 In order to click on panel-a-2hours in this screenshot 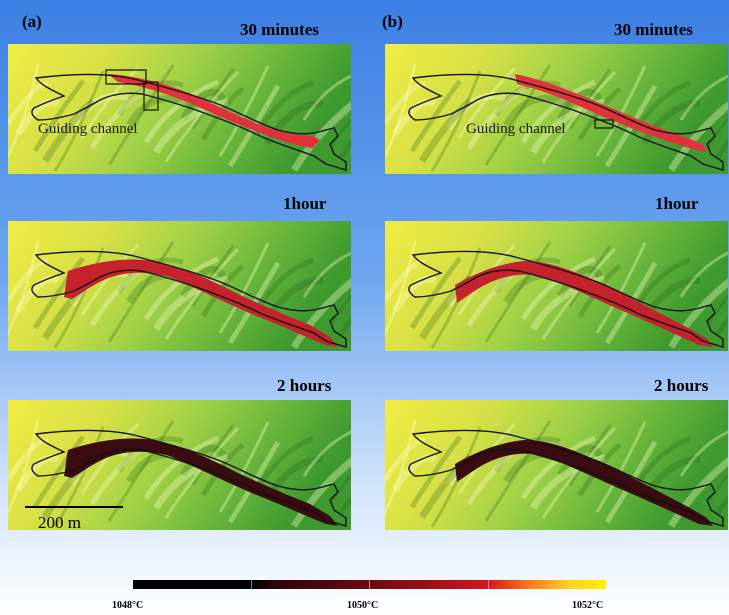, I will do `click(179, 465)`.